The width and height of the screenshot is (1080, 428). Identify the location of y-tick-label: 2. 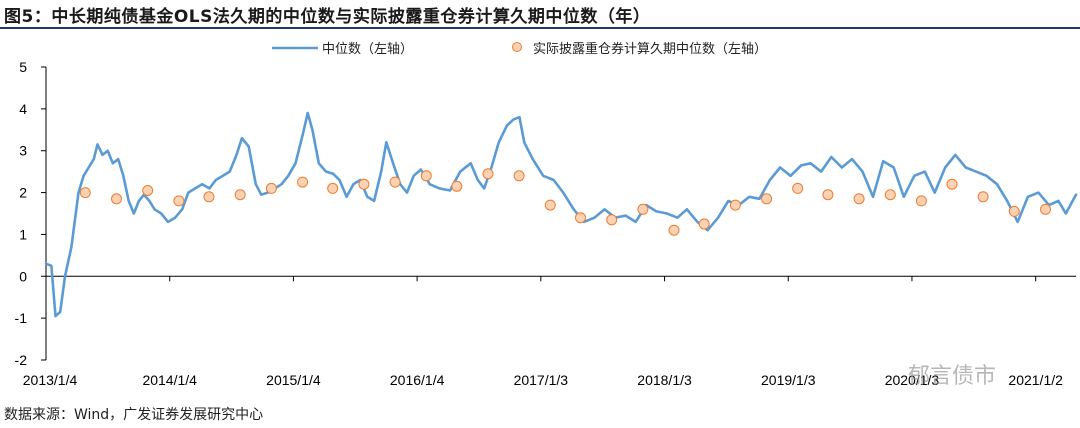
(23, 193).